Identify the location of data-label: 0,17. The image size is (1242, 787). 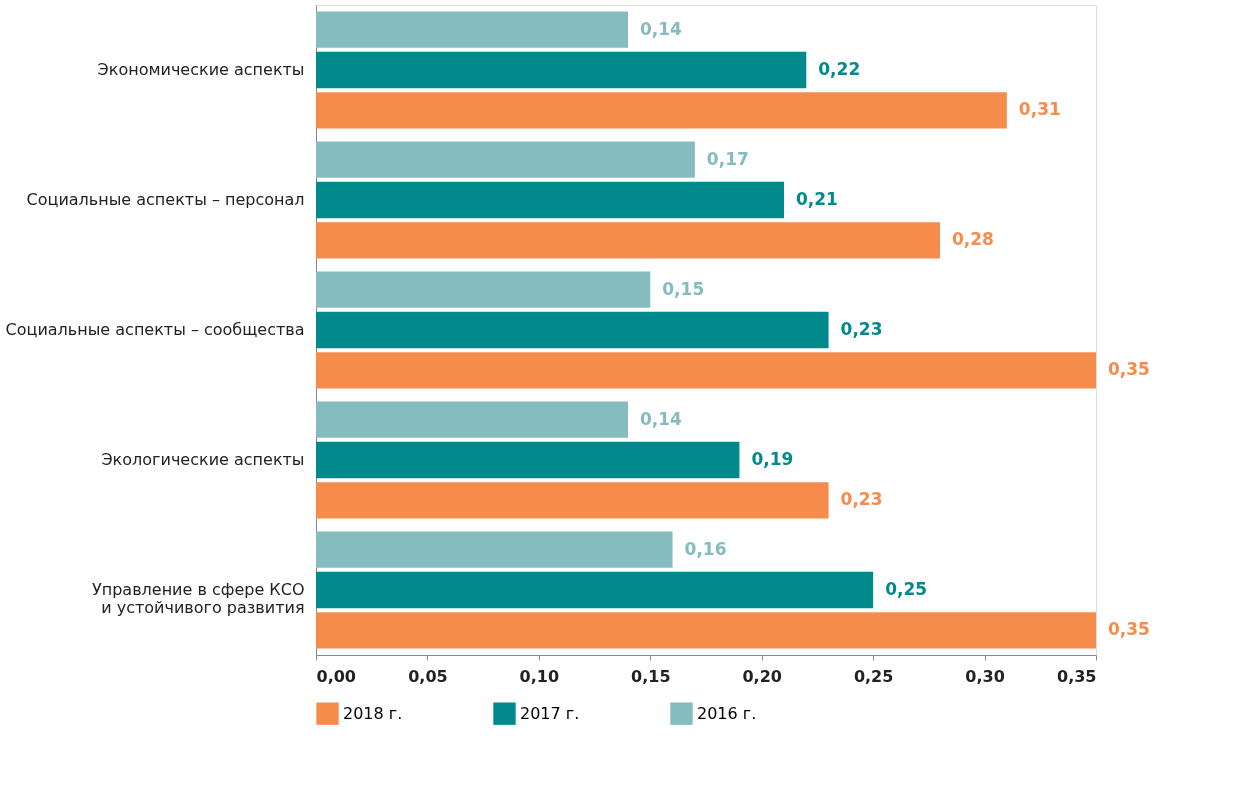
(727, 158).